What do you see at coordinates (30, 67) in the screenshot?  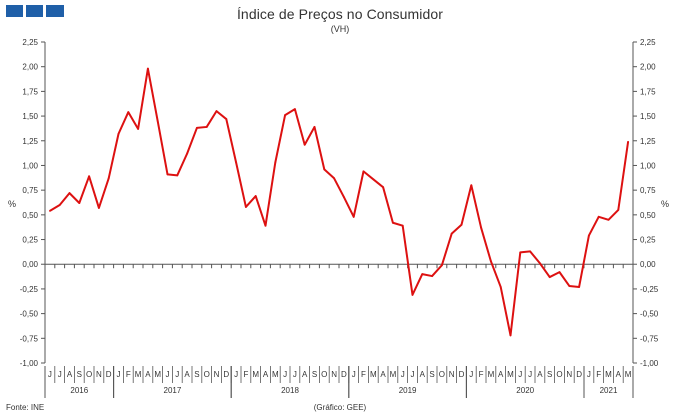 I see `y-tick-label-left: 2,00` at bounding box center [30, 67].